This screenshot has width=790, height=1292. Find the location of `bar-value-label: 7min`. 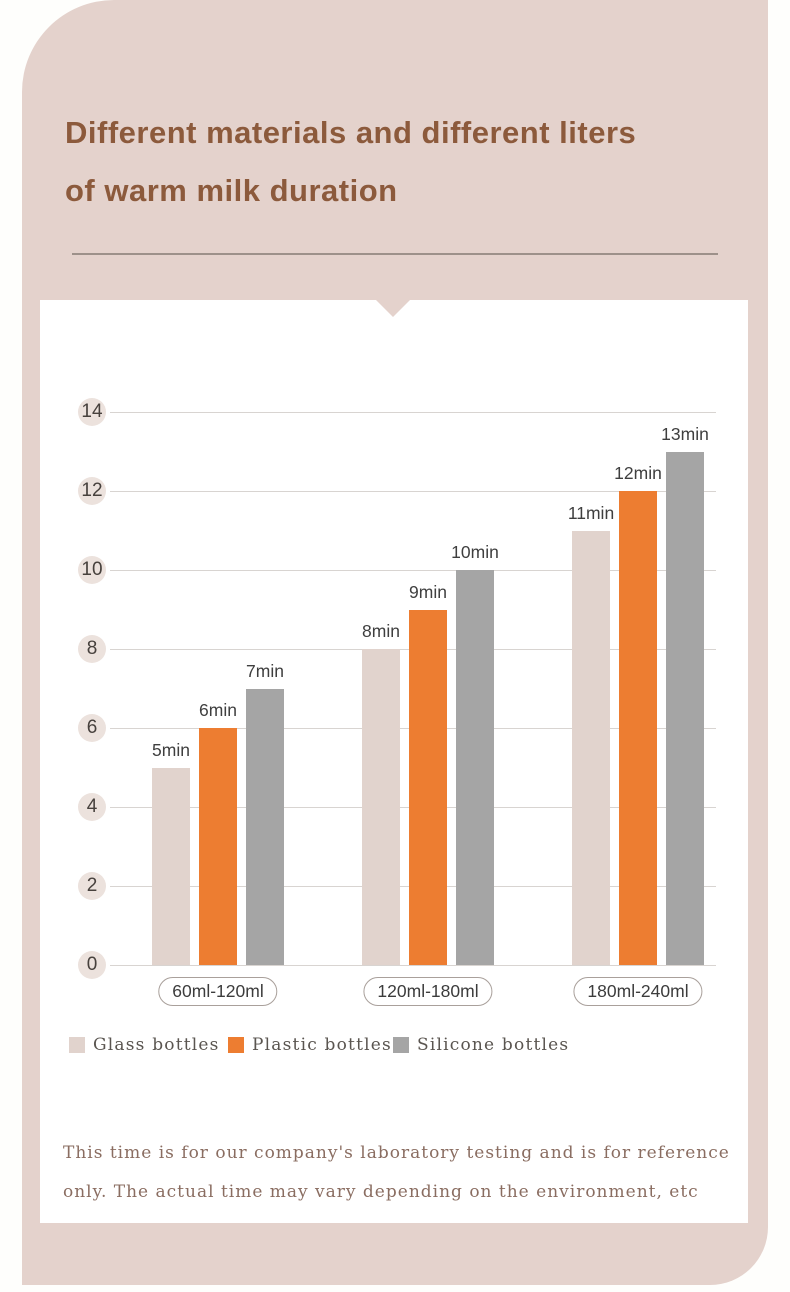

bar-value-label: 7min is located at coordinates (265, 670).